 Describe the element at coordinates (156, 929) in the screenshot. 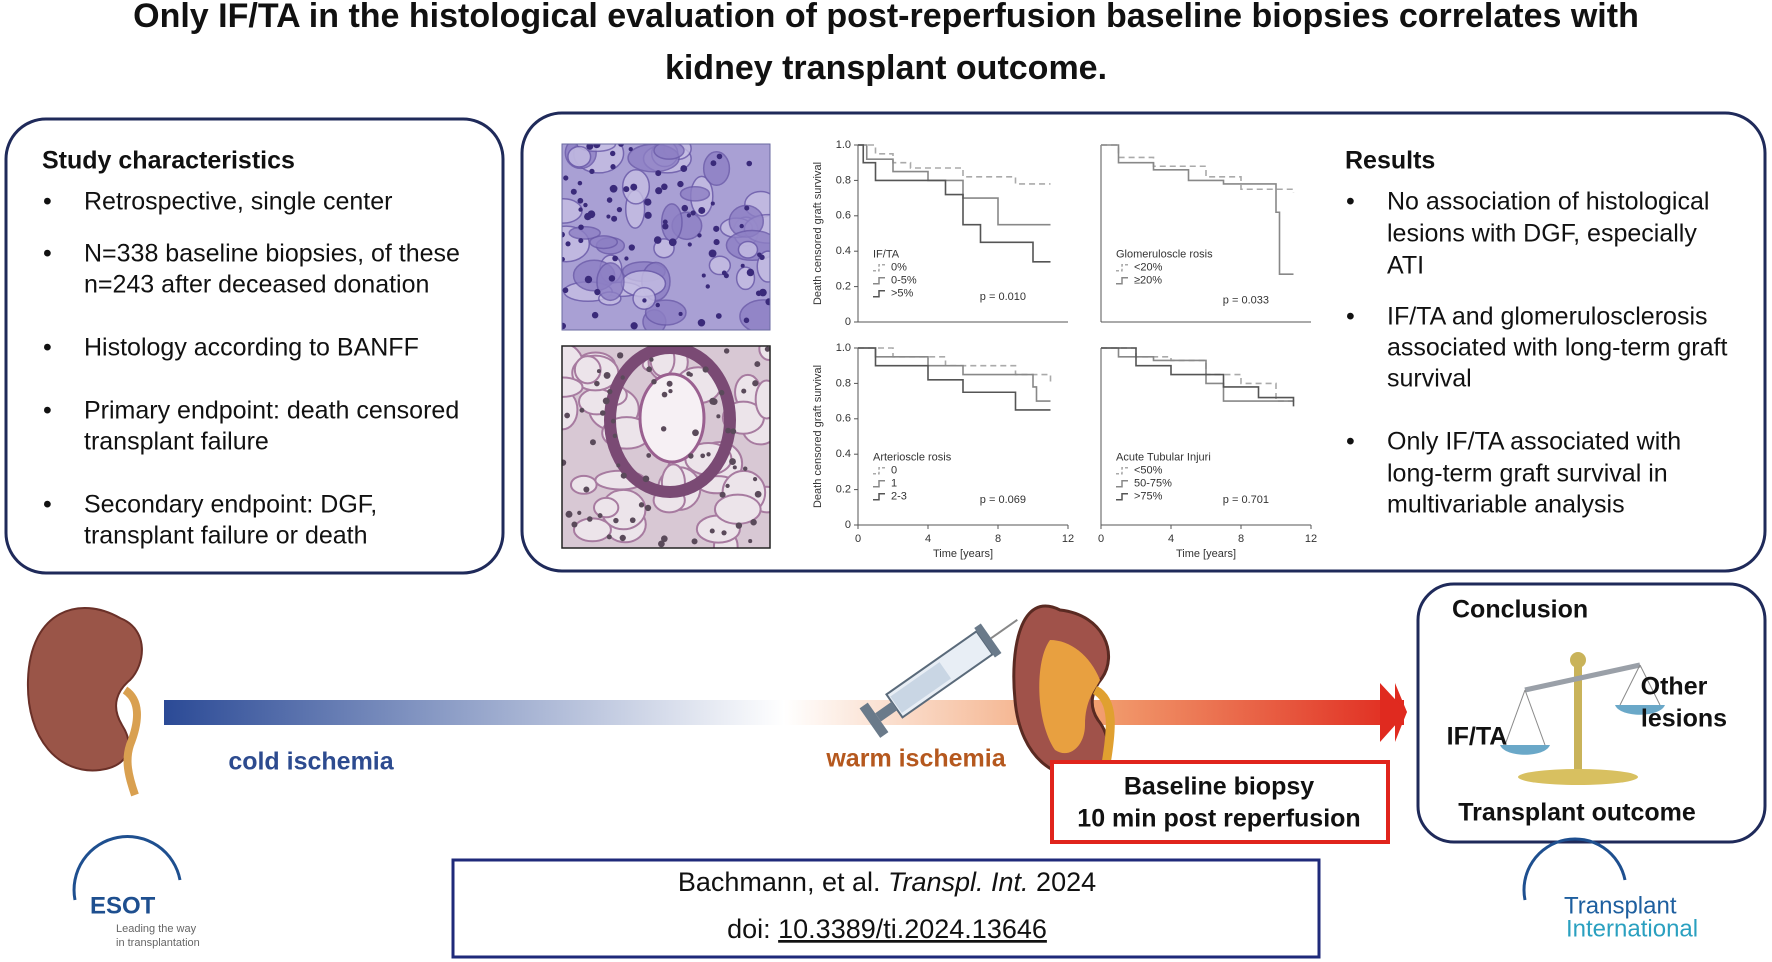

I see `esot-tagline: Leading the way` at that location.